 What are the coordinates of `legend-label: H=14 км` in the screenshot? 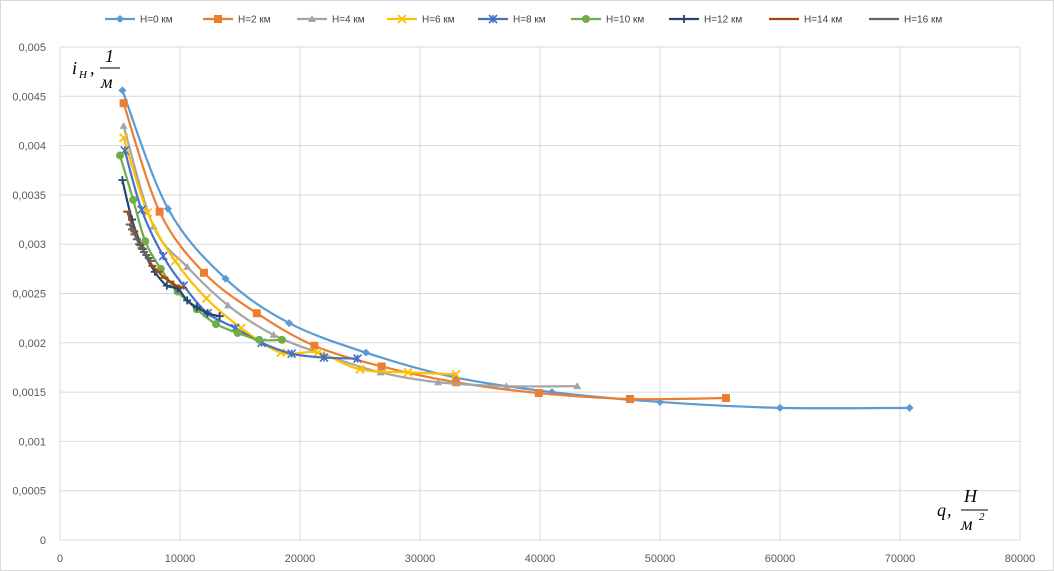 It's located at (823, 20).